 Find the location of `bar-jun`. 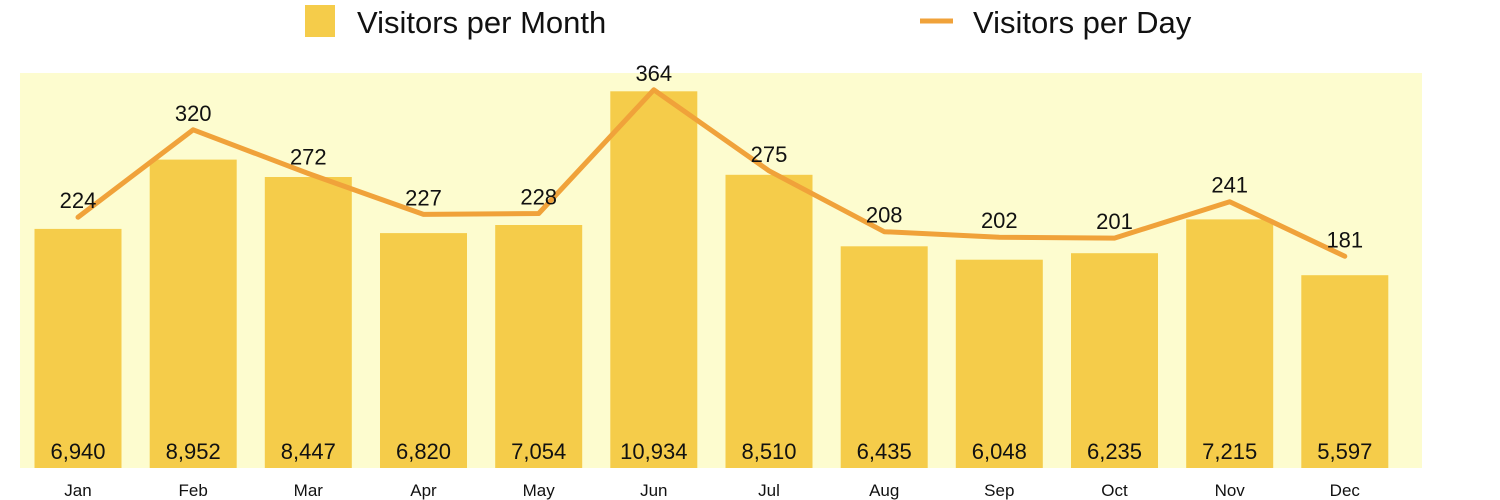

bar-jun is located at coordinates (654, 280).